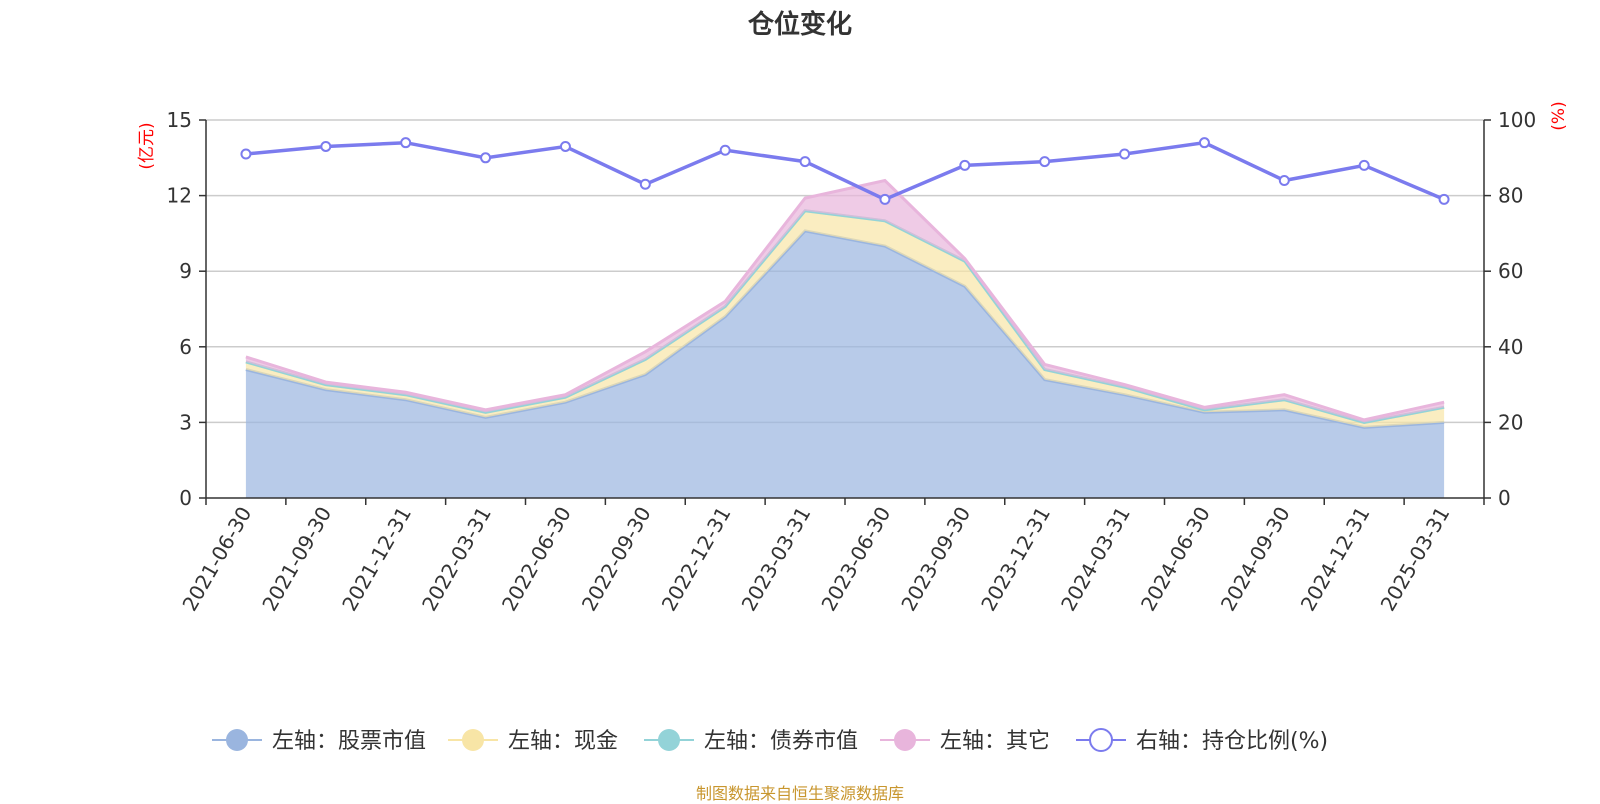  What do you see at coordinates (1504, 498) in the screenshot?
I see `right-axis-tick-label: 0` at bounding box center [1504, 498].